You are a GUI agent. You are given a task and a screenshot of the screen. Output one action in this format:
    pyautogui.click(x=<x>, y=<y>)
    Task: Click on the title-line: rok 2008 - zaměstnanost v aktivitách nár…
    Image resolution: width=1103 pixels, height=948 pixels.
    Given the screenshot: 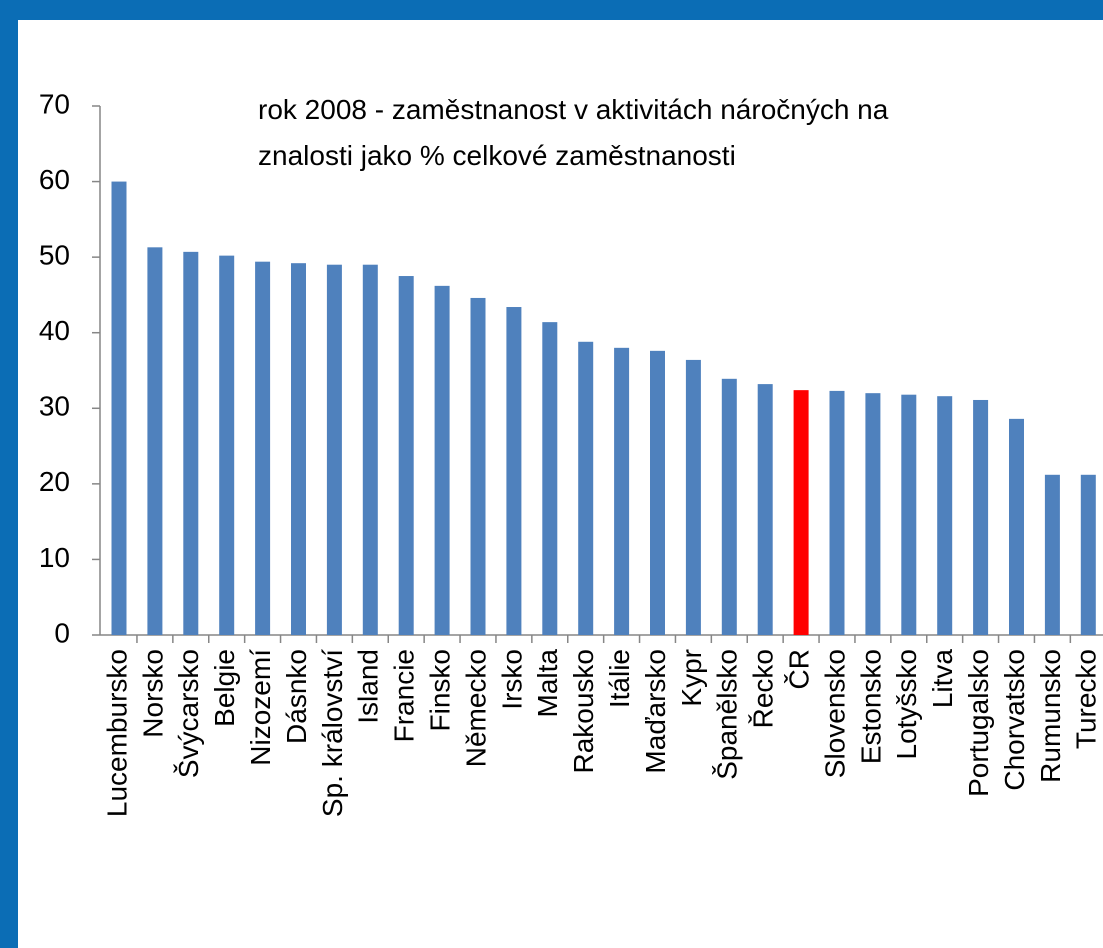 What is the action you would take?
    pyautogui.click(x=573, y=109)
    